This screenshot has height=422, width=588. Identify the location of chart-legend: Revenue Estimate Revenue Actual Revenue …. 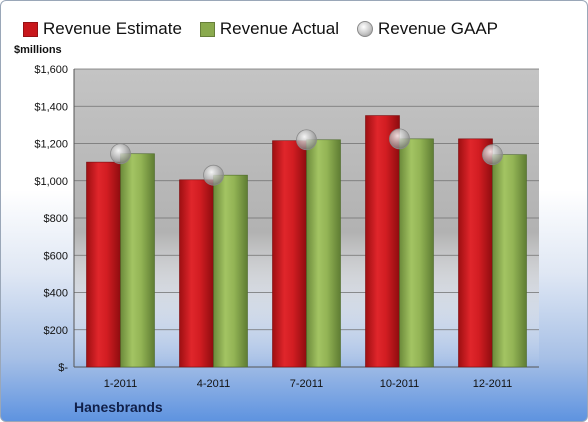
(269, 29).